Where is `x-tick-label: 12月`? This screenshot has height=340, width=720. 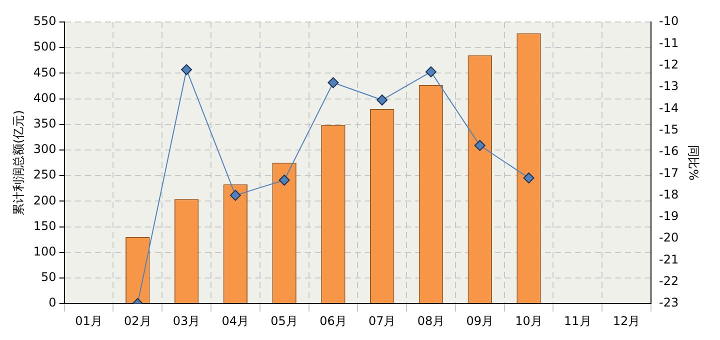 x-tick-label: 12月 is located at coordinates (626, 321).